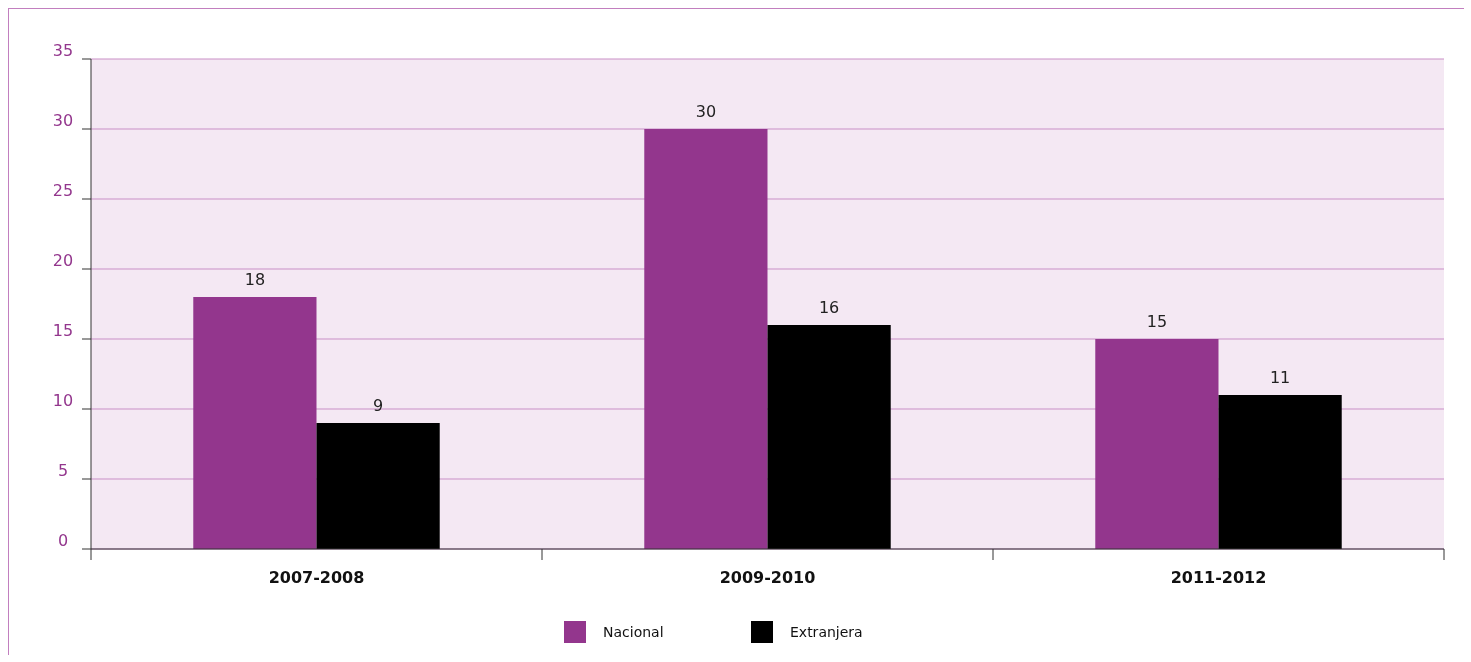  Describe the element at coordinates (63, 120) in the screenshot. I see `y-tick-label: 30` at that location.